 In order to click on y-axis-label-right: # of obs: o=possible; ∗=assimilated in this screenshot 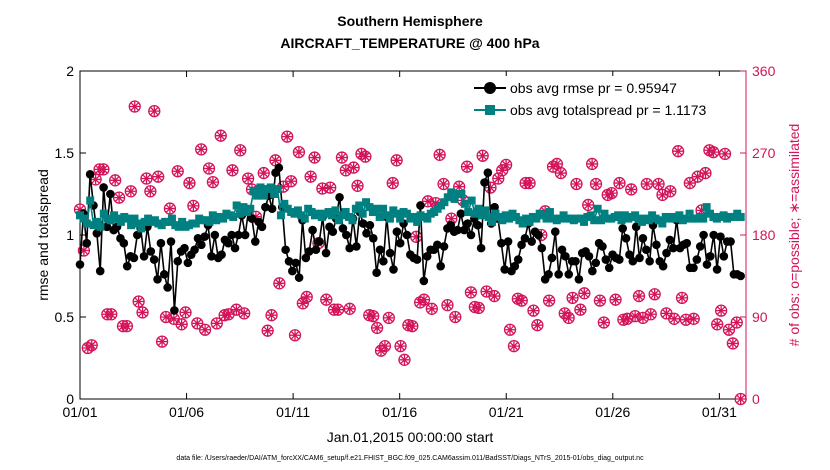, I will do `click(794, 235)`.